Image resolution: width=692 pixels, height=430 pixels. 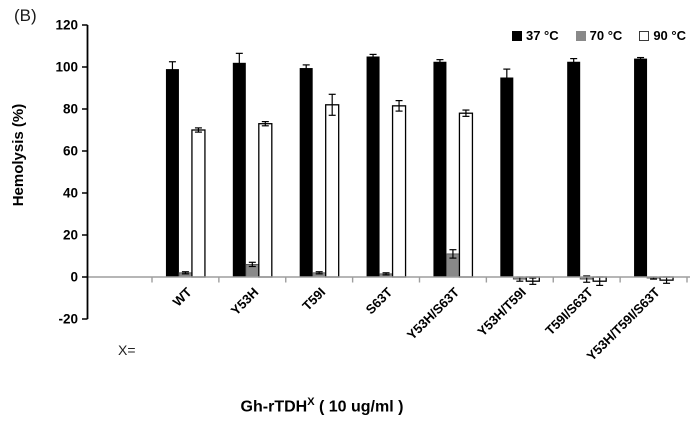 I want to click on panel-label: (B), so click(x=25, y=15).